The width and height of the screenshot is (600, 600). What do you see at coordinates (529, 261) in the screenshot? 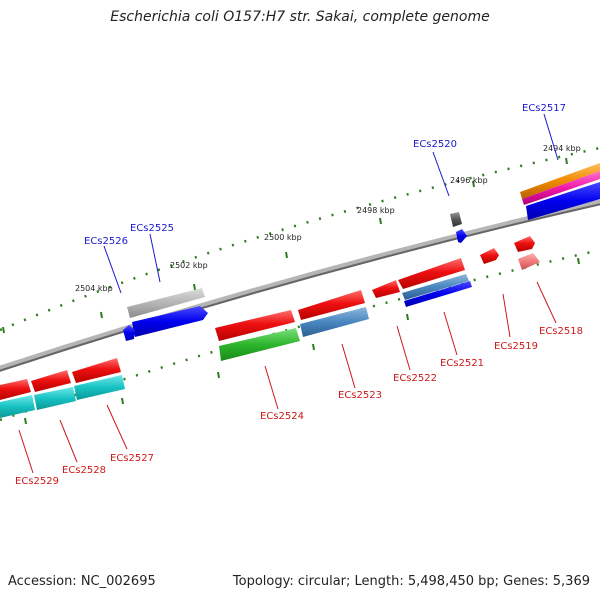
I see `gene-ECs2518-pink` at bounding box center [529, 261].